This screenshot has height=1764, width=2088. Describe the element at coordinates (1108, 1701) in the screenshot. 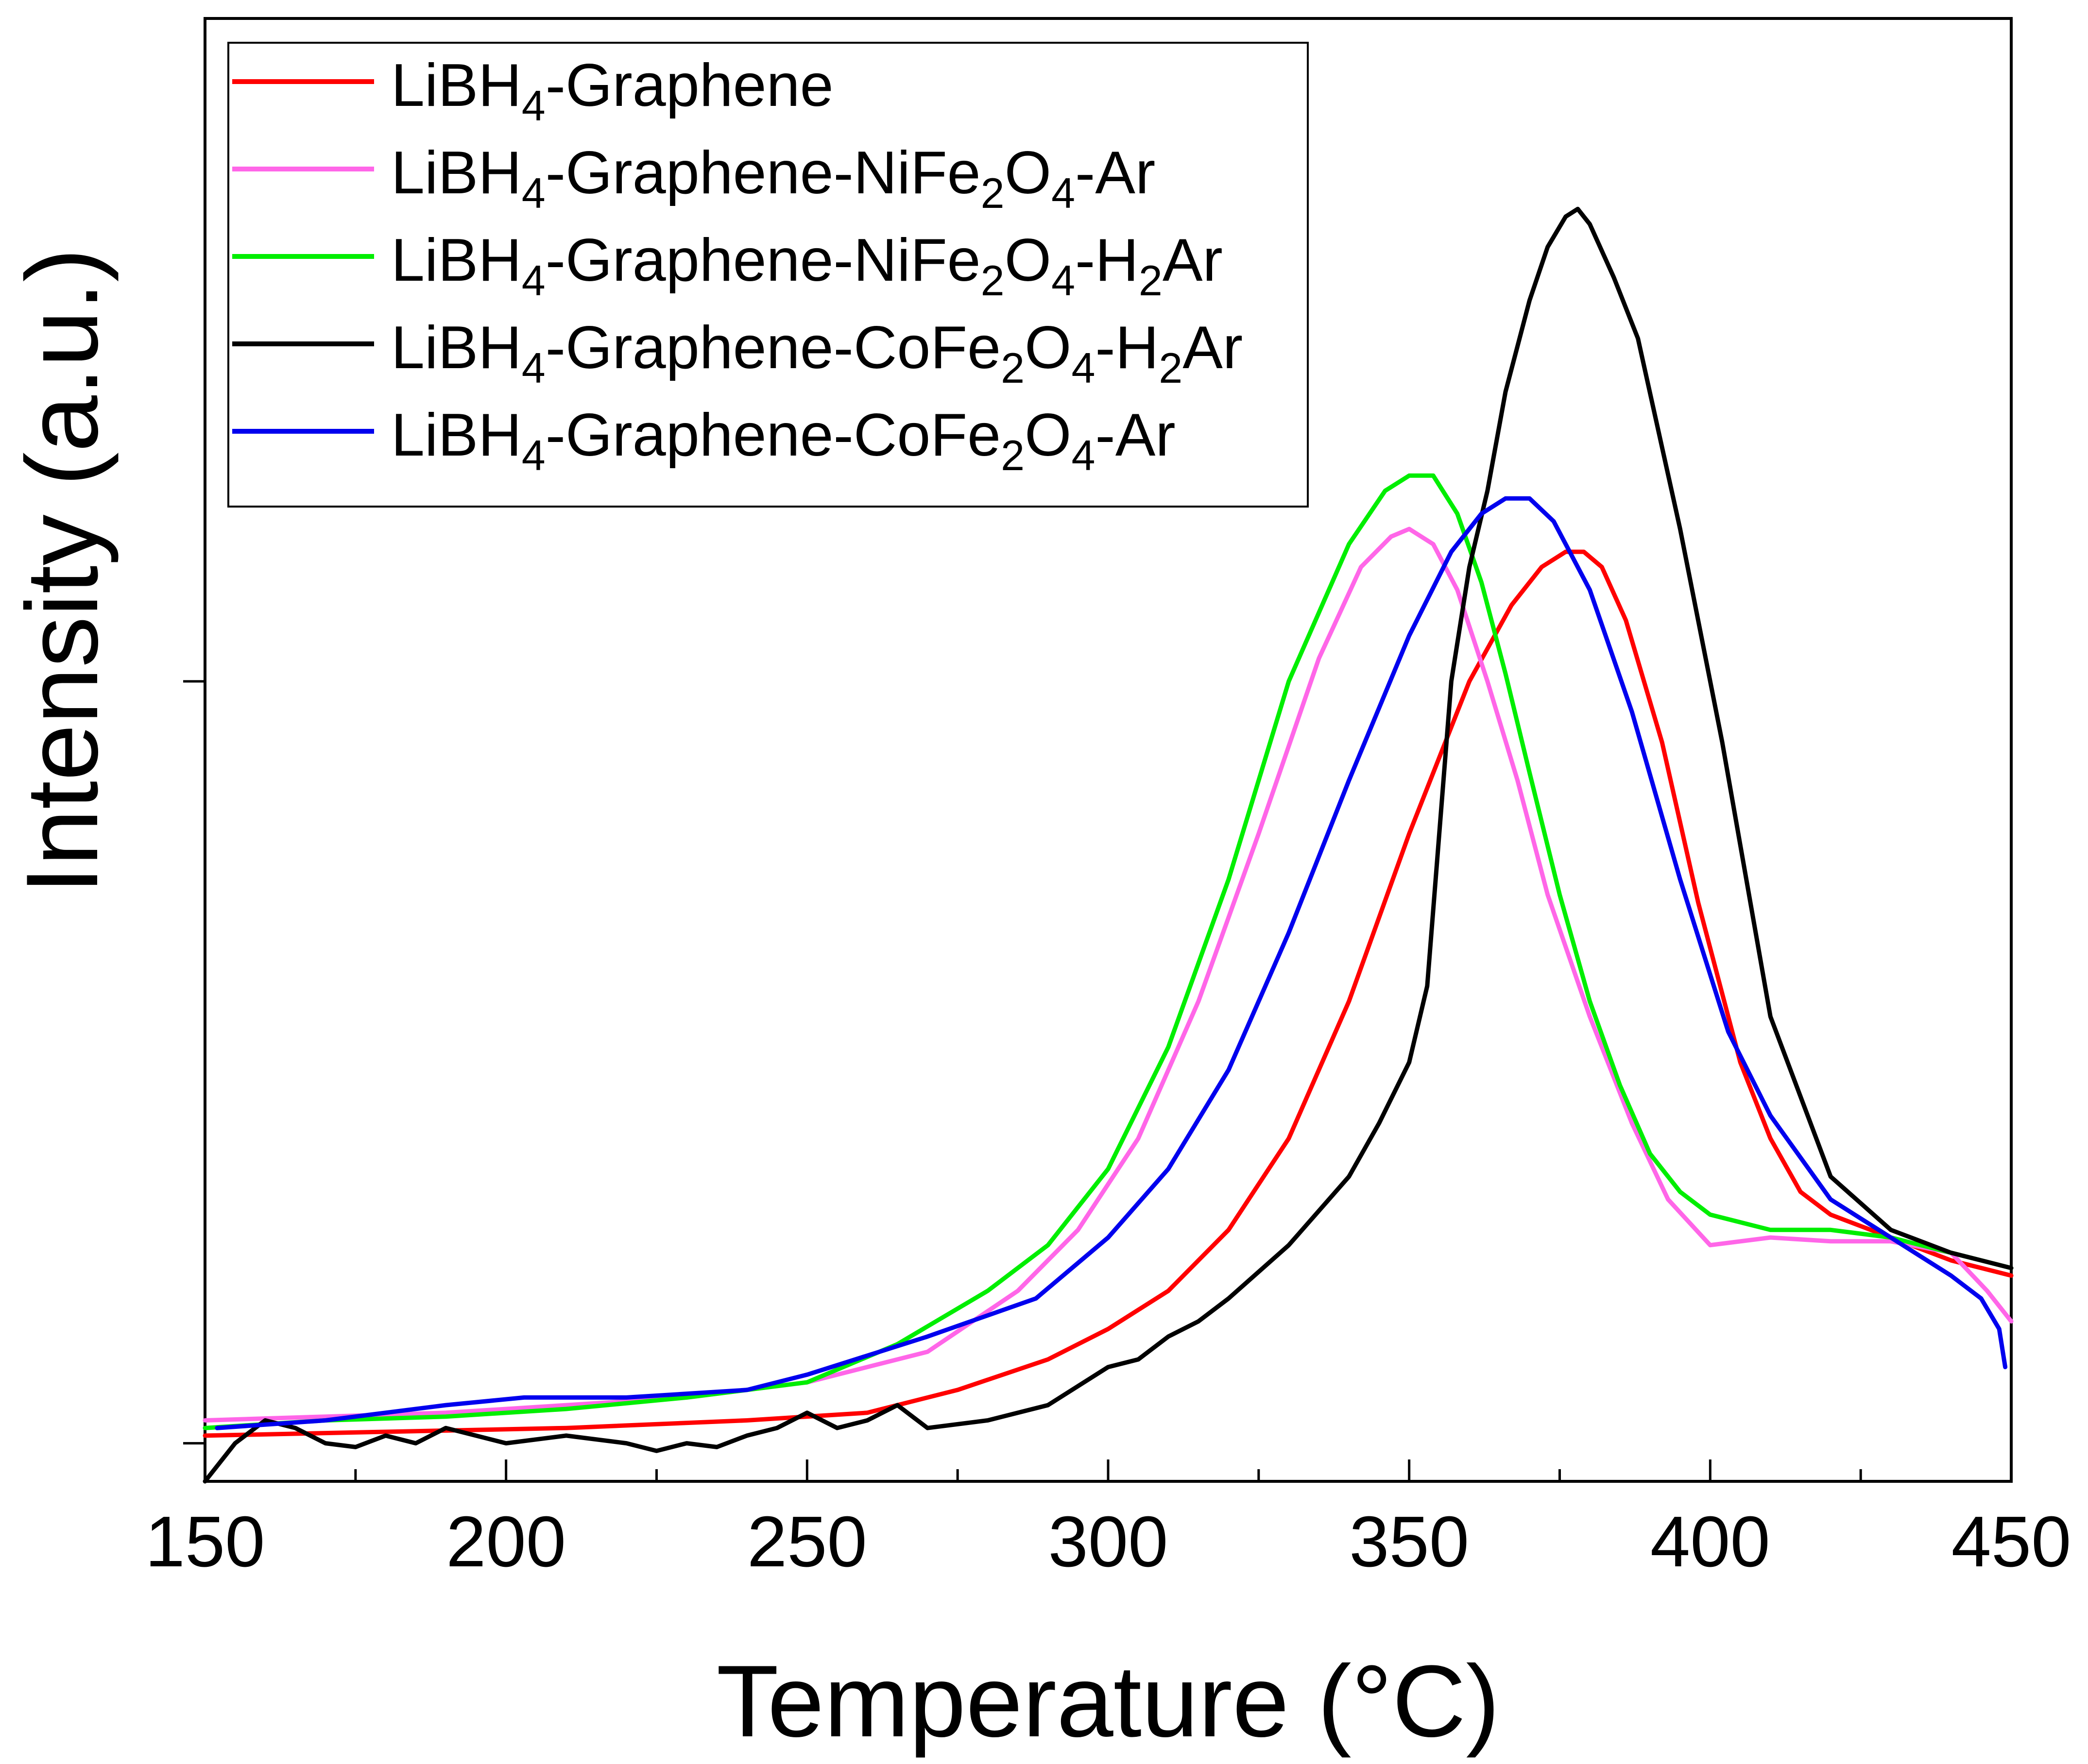

I see `x-axis-label: Temperature (°C)` at that location.